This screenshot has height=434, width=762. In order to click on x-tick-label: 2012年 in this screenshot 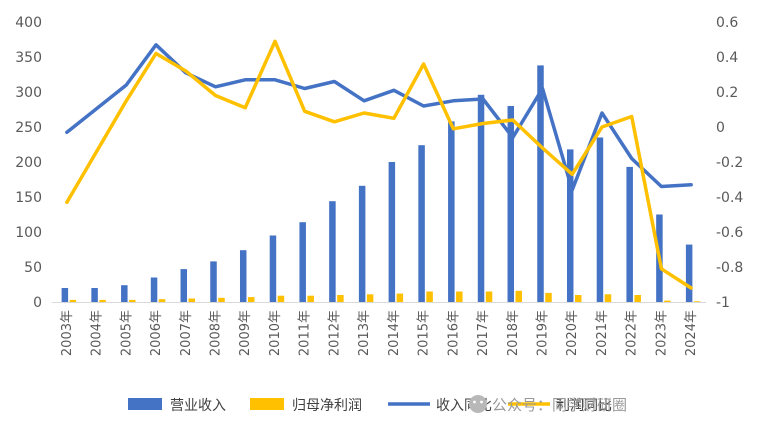, I will do `click(334, 333)`.